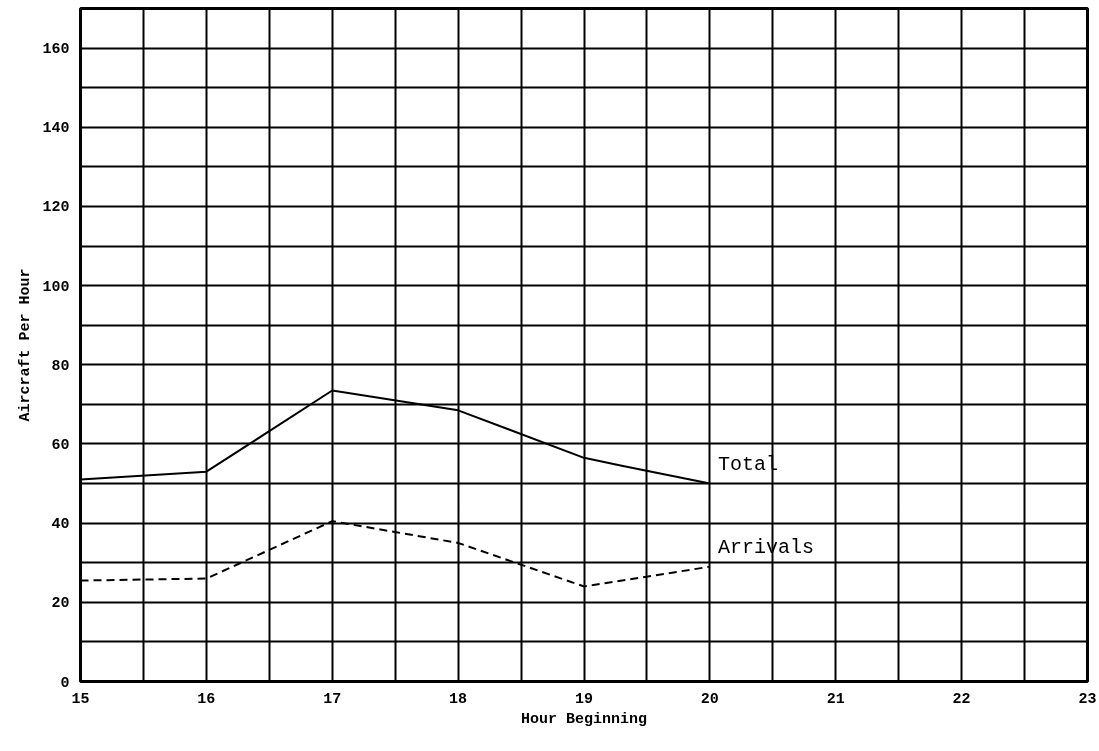 The width and height of the screenshot is (1099, 751). Describe the element at coordinates (835, 699) in the screenshot. I see `x-tick-label: 21` at that location.